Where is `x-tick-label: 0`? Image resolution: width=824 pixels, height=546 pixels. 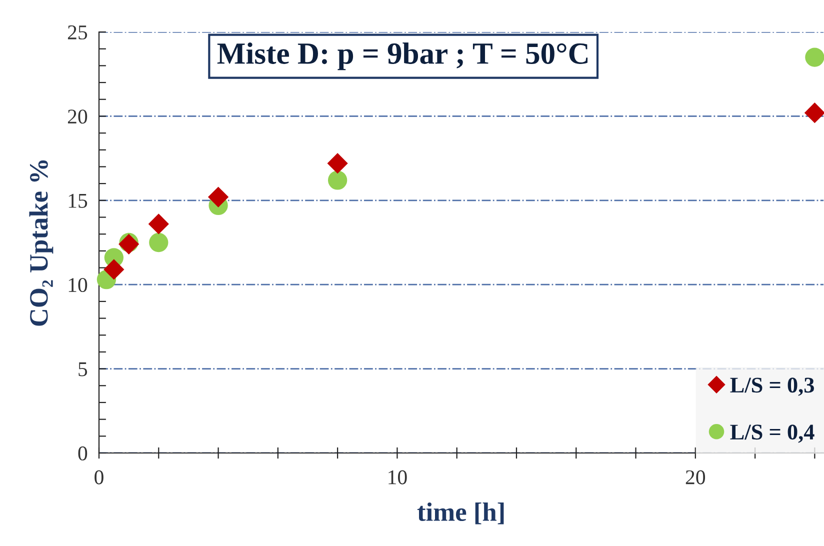 x-tick-label: 0 is located at coordinates (99, 477).